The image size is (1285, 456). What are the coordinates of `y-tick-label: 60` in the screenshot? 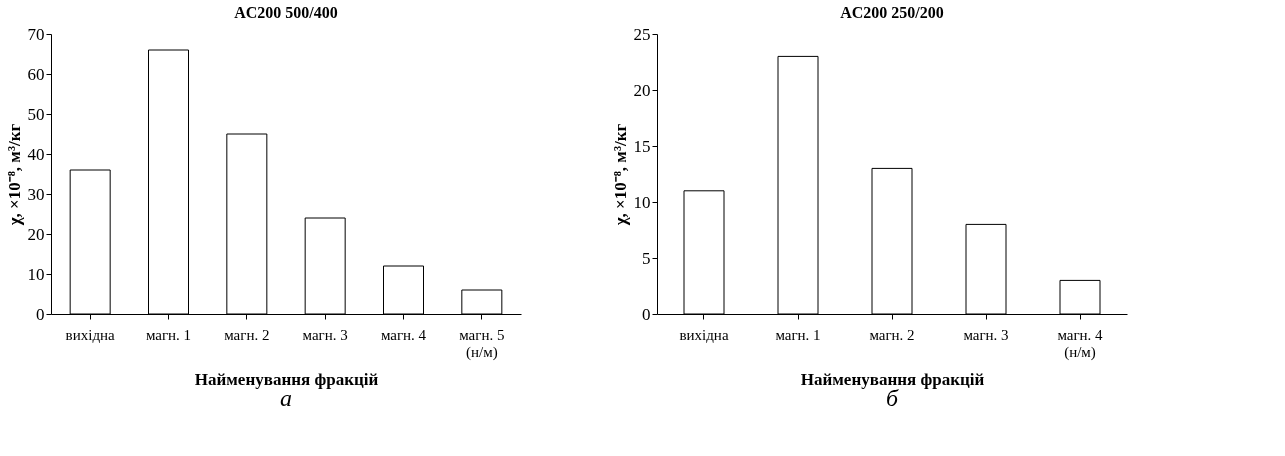 It's located at (36, 74).